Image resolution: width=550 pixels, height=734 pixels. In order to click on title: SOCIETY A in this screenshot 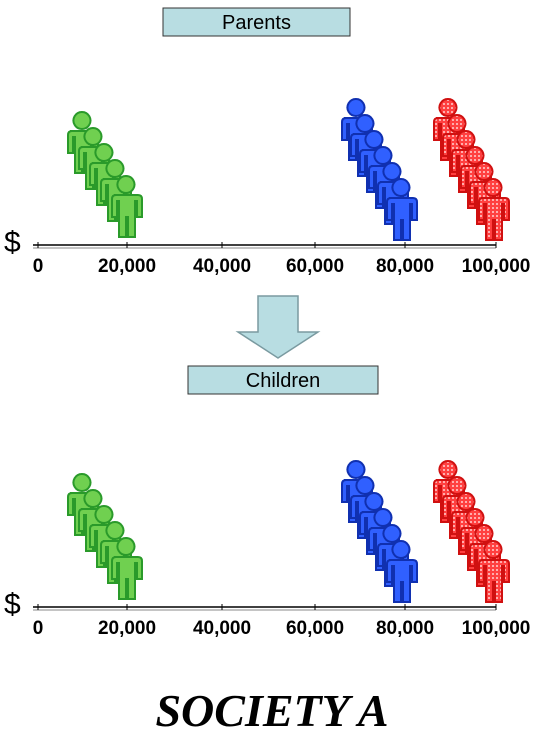, I will do `click(271, 709)`.